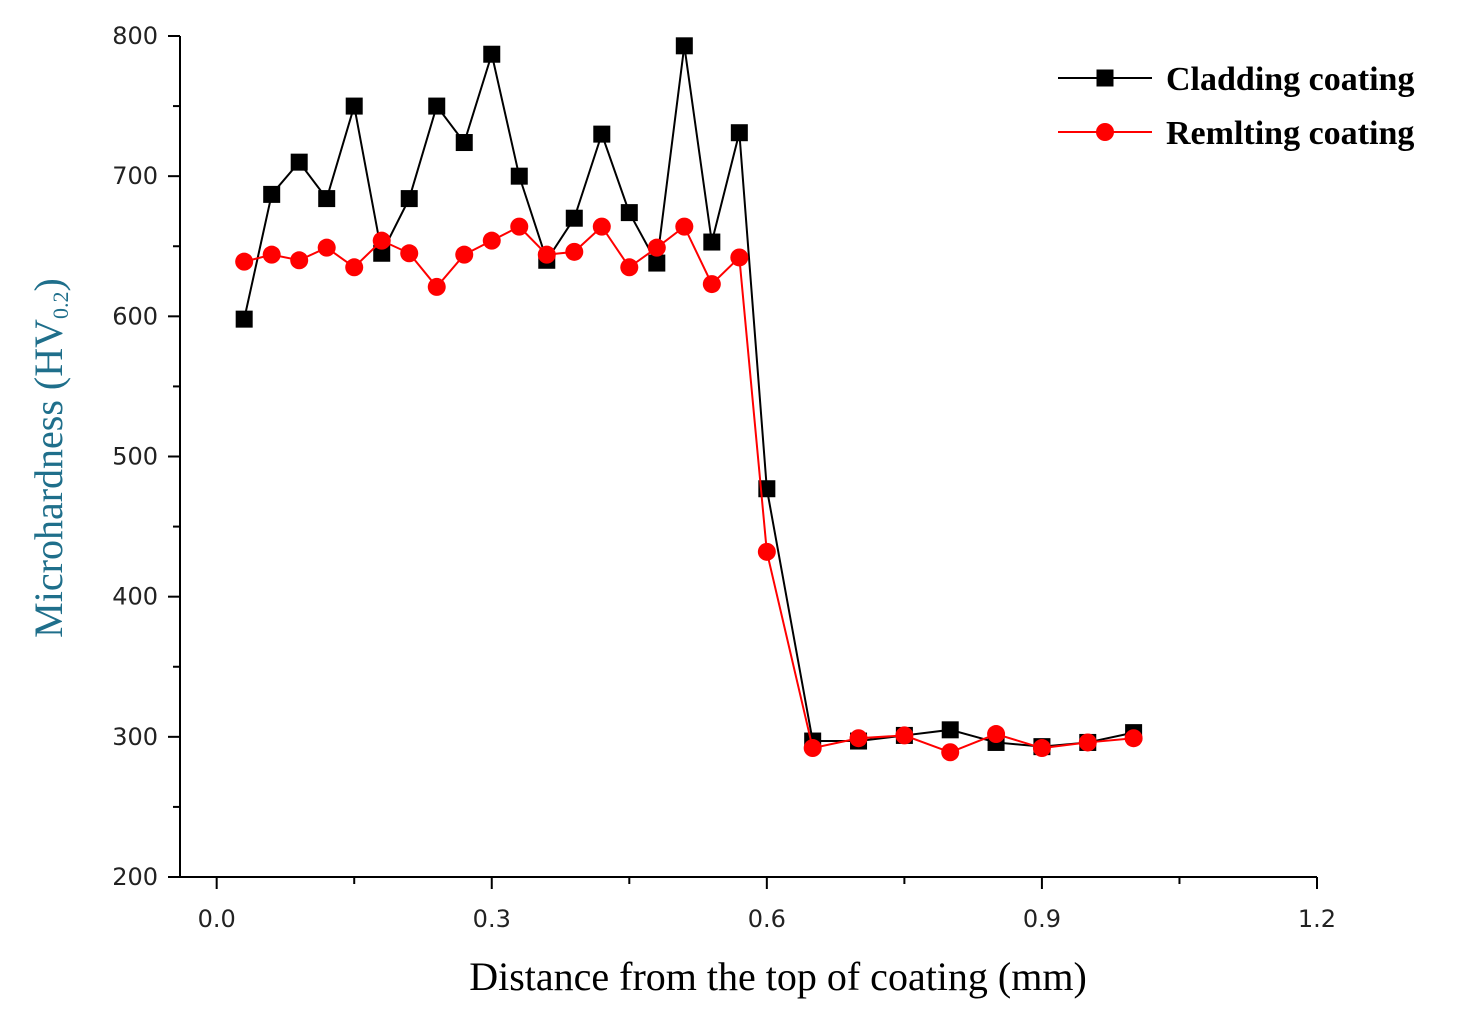 The width and height of the screenshot is (1471, 1022). Describe the element at coordinates (767, 919) in the screenshot. I see `x-tick-label: 0.6` at that location.